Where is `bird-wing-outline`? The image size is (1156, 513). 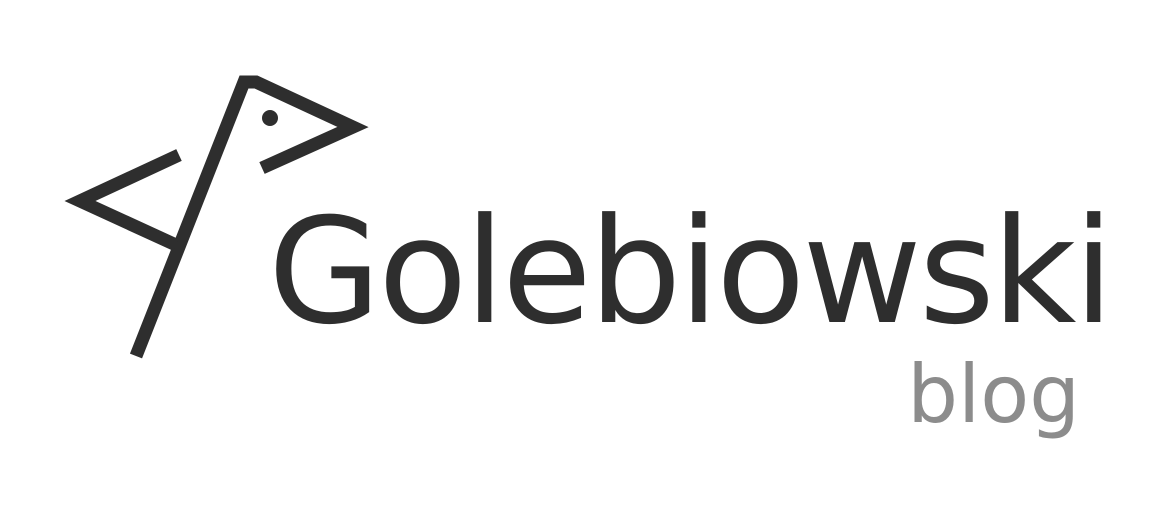 bird-wing-outline is located at coordinates (123, 200).